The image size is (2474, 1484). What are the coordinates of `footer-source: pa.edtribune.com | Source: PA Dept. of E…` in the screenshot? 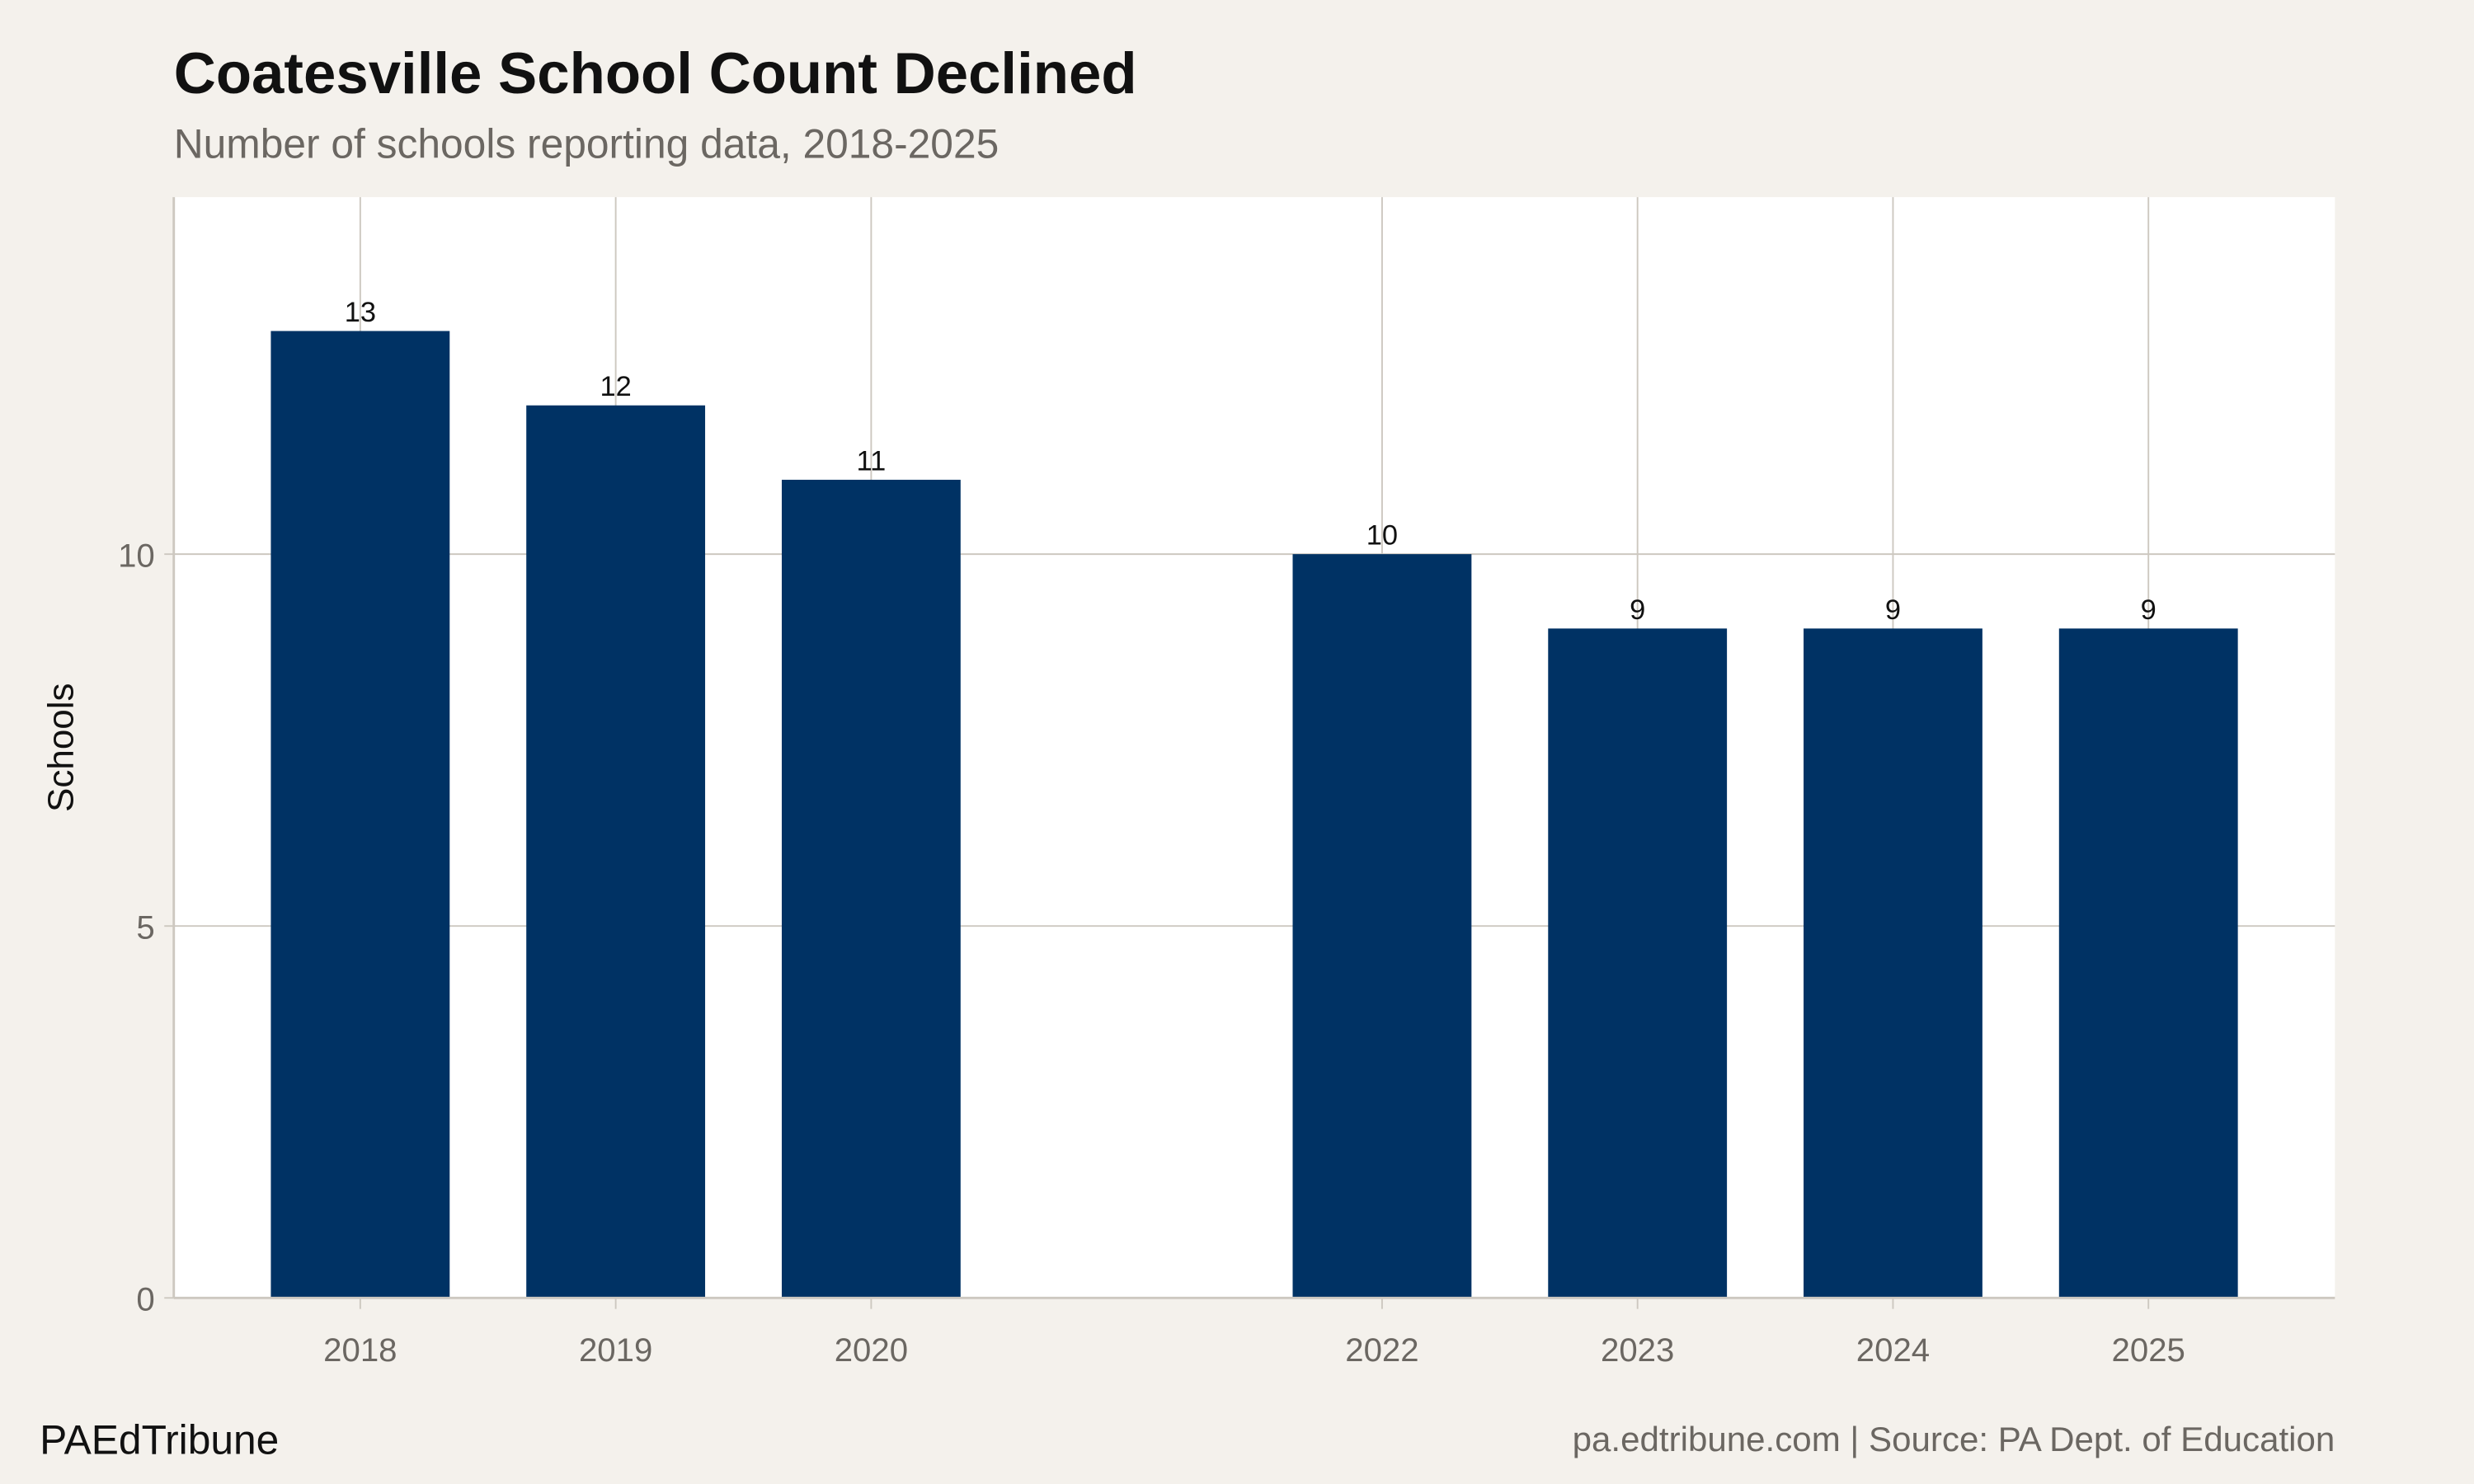 It's located at (1954, 1439).